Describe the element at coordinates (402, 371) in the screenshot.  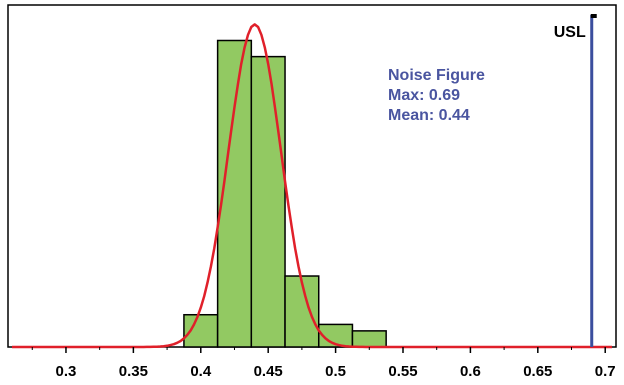
I see `x-tick-label: 0.55` at that location.